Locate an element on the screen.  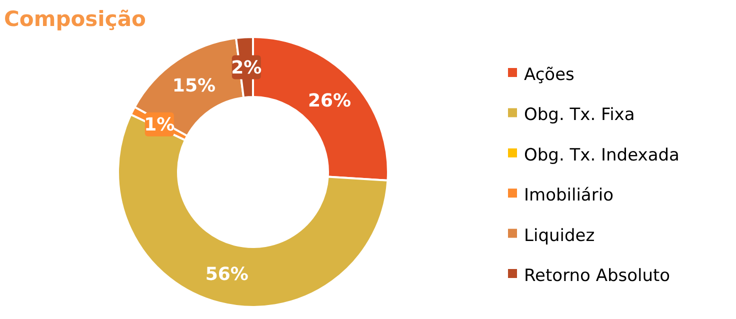
data-label: 56% is located at coordinates (226, 274).